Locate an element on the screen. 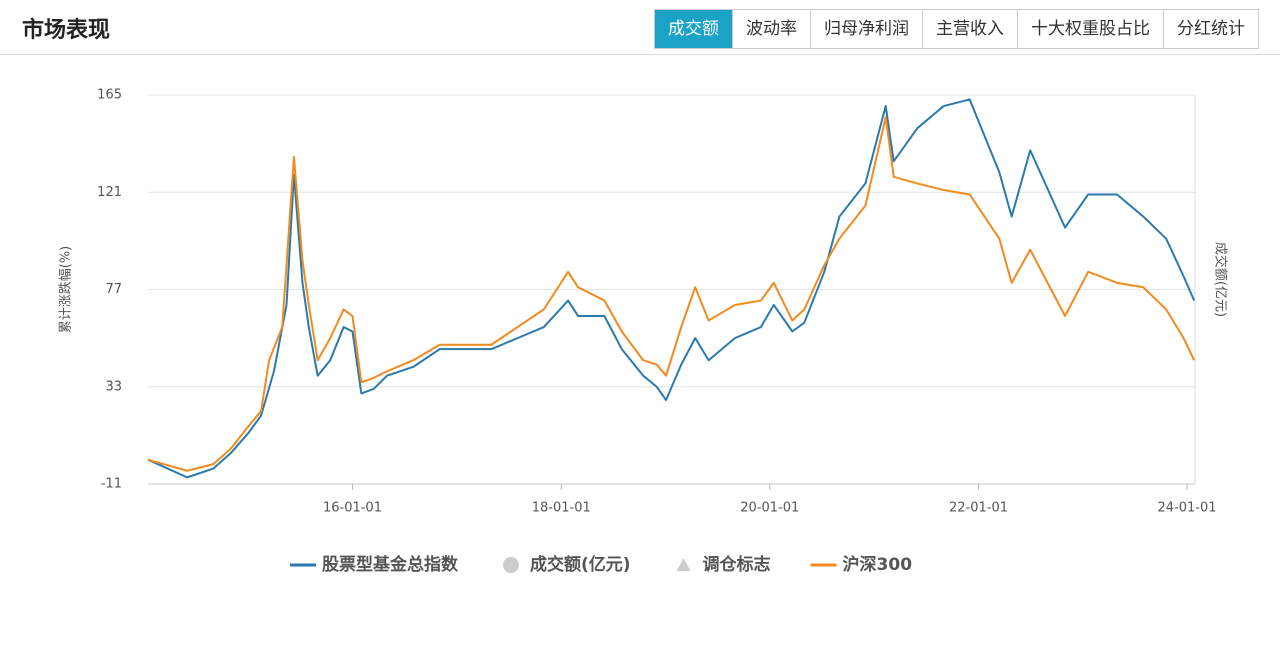  tab: 分红统计 is located at coordinates (1210, 29).